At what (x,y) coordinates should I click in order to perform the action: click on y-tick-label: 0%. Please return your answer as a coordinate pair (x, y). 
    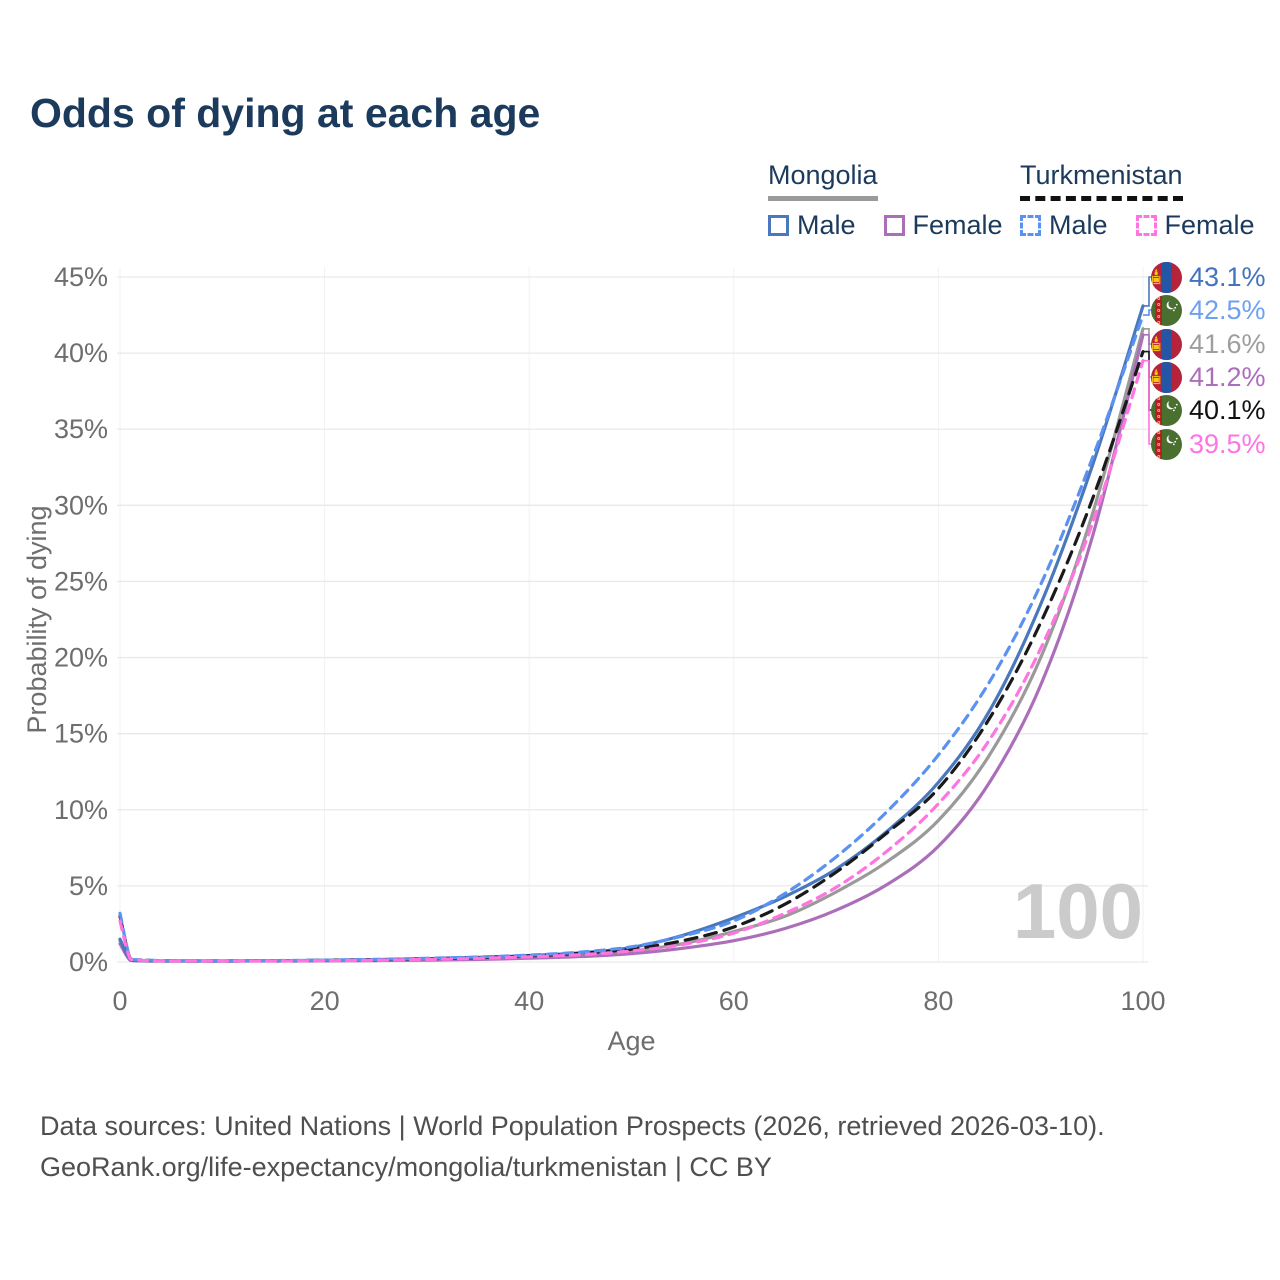
    Looking at the image, I should click on (88, 962).